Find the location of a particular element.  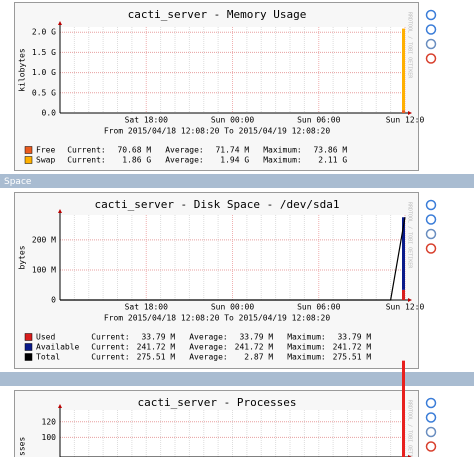

y-tick-label: 100 is located at coordinates (49, 437).